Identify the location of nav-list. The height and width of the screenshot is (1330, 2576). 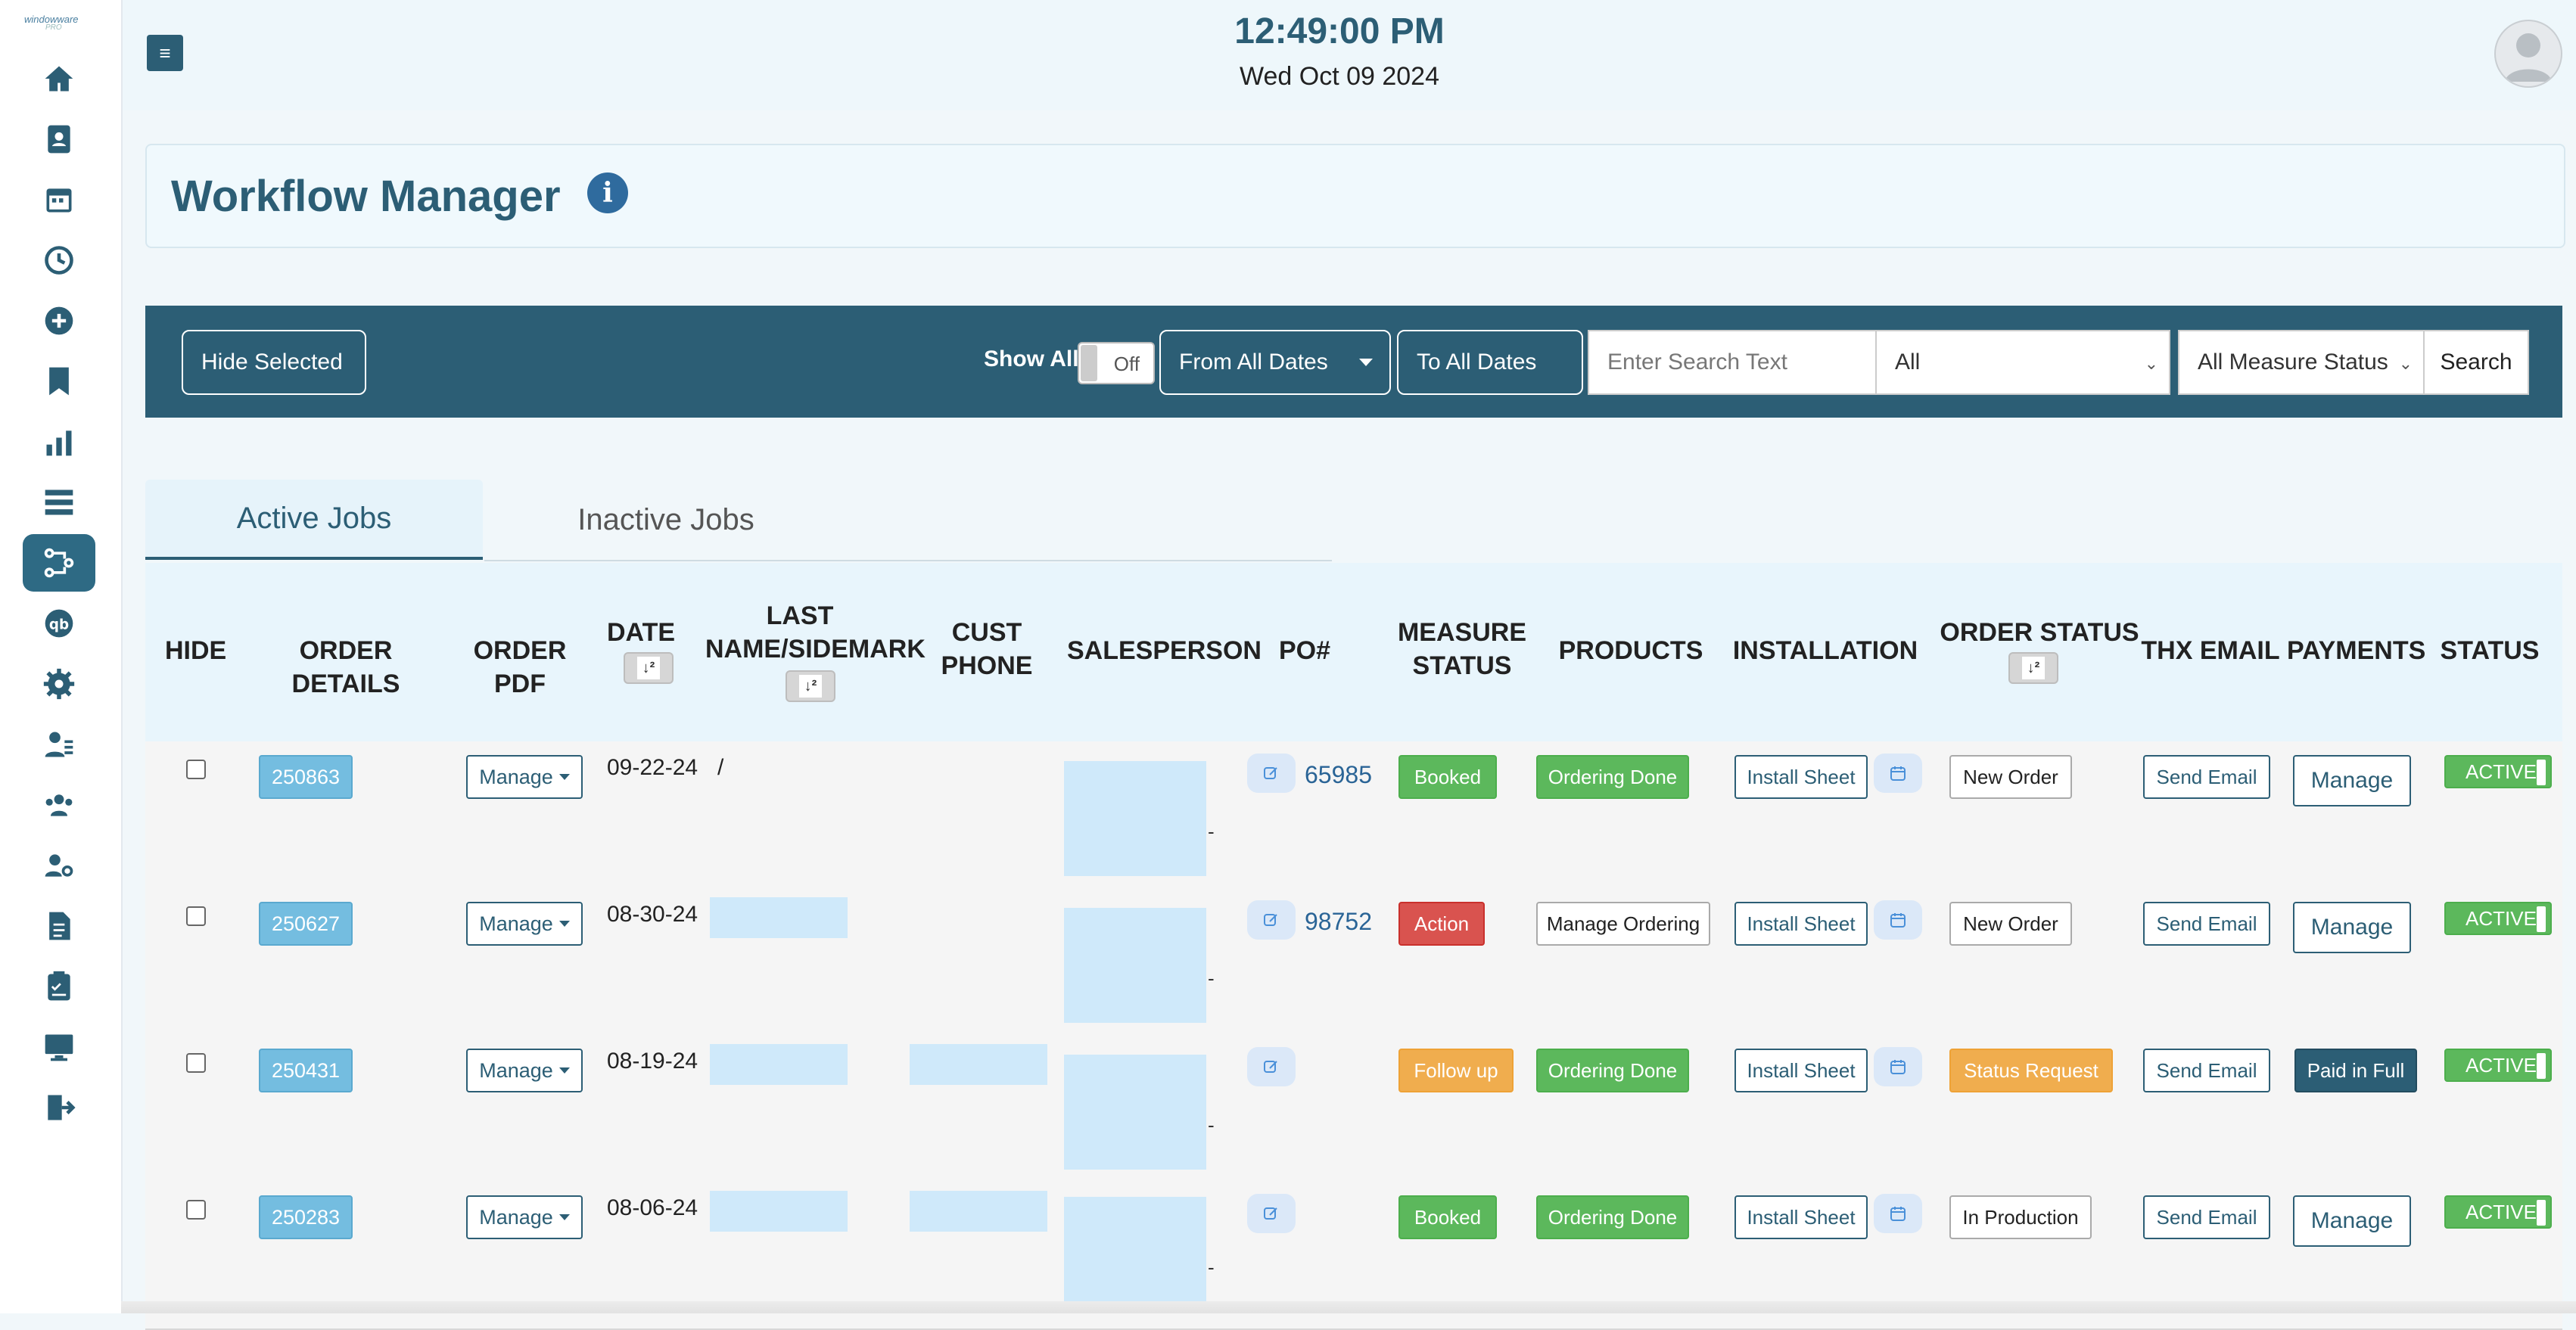
(59, 503).